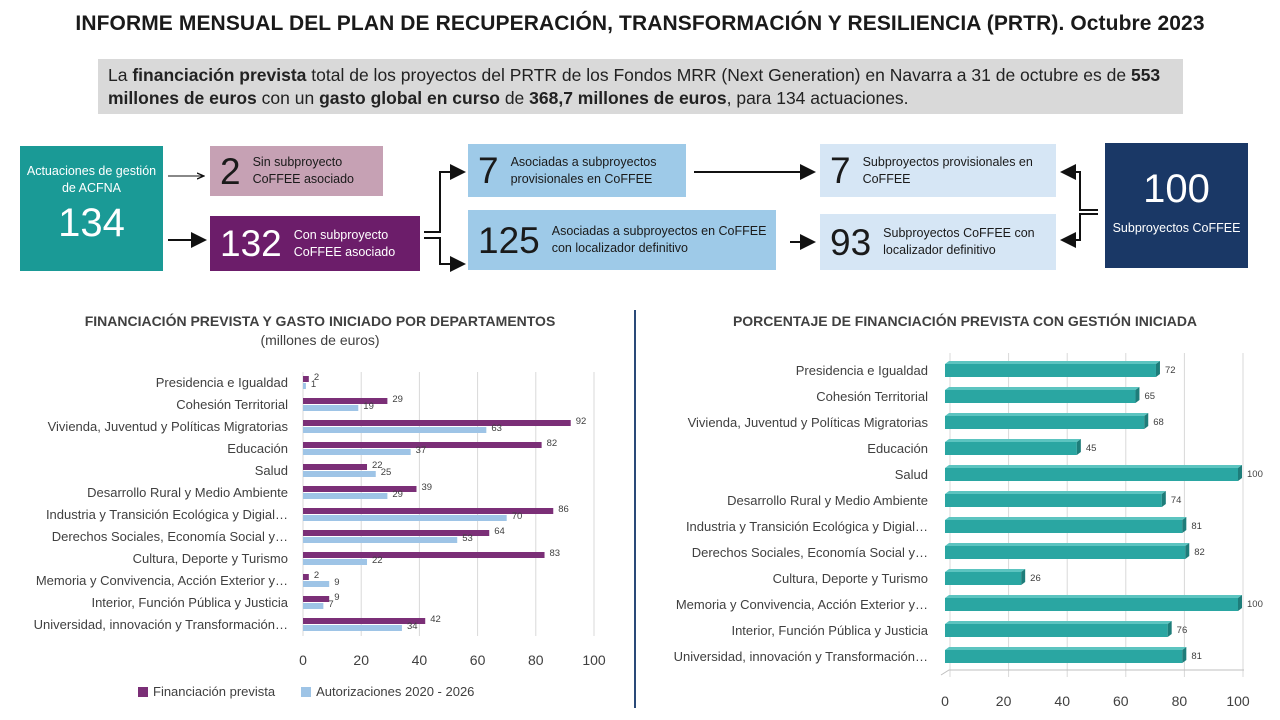 The height and width of the screenshot is (720, 1280). I want to click on subproyectos-coffee-label: Subproyectos CoFFEE, so click(1176, 228).